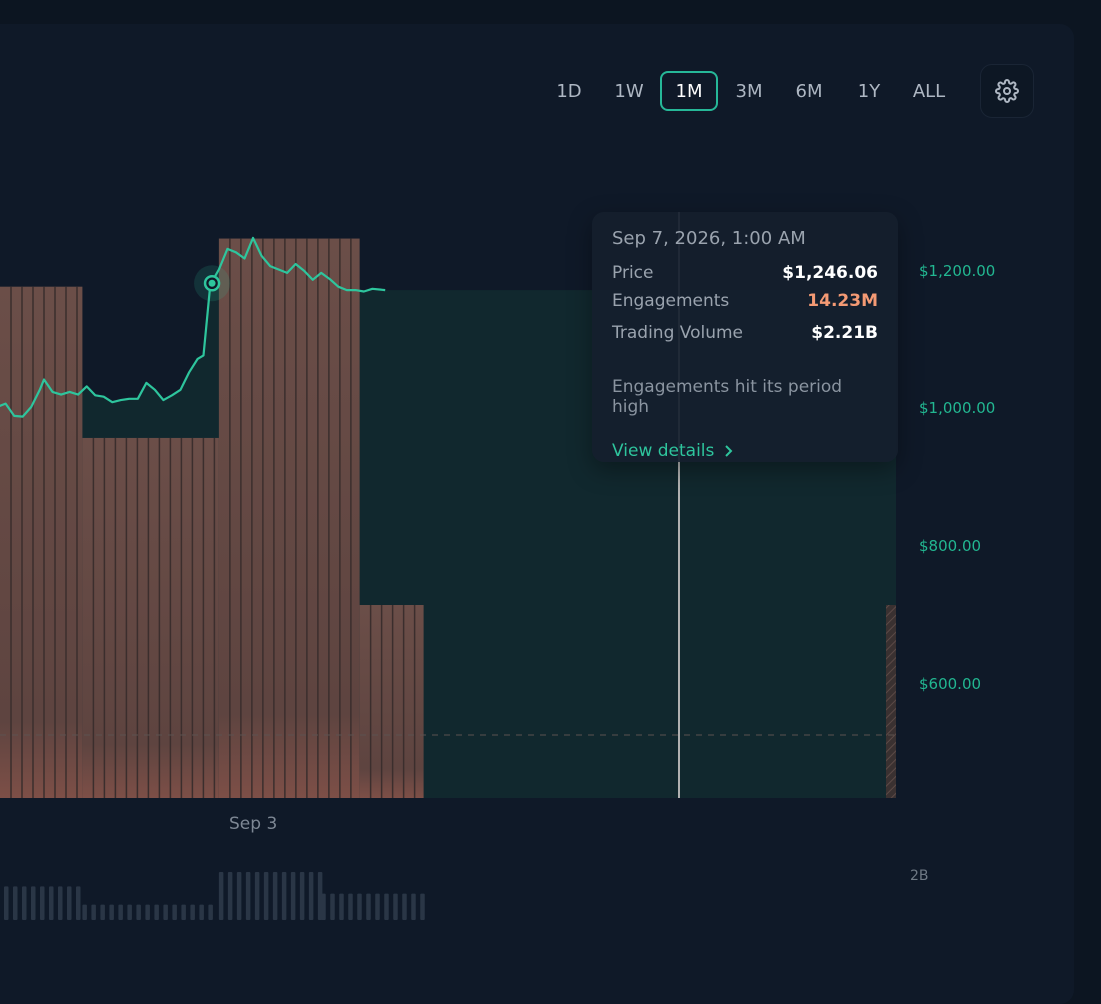 This screenshot has width=1101, height=1004. Describe the element at coordinates (950, 684) in the screenshot. I see `y-tick-label: $600.00` at that location.